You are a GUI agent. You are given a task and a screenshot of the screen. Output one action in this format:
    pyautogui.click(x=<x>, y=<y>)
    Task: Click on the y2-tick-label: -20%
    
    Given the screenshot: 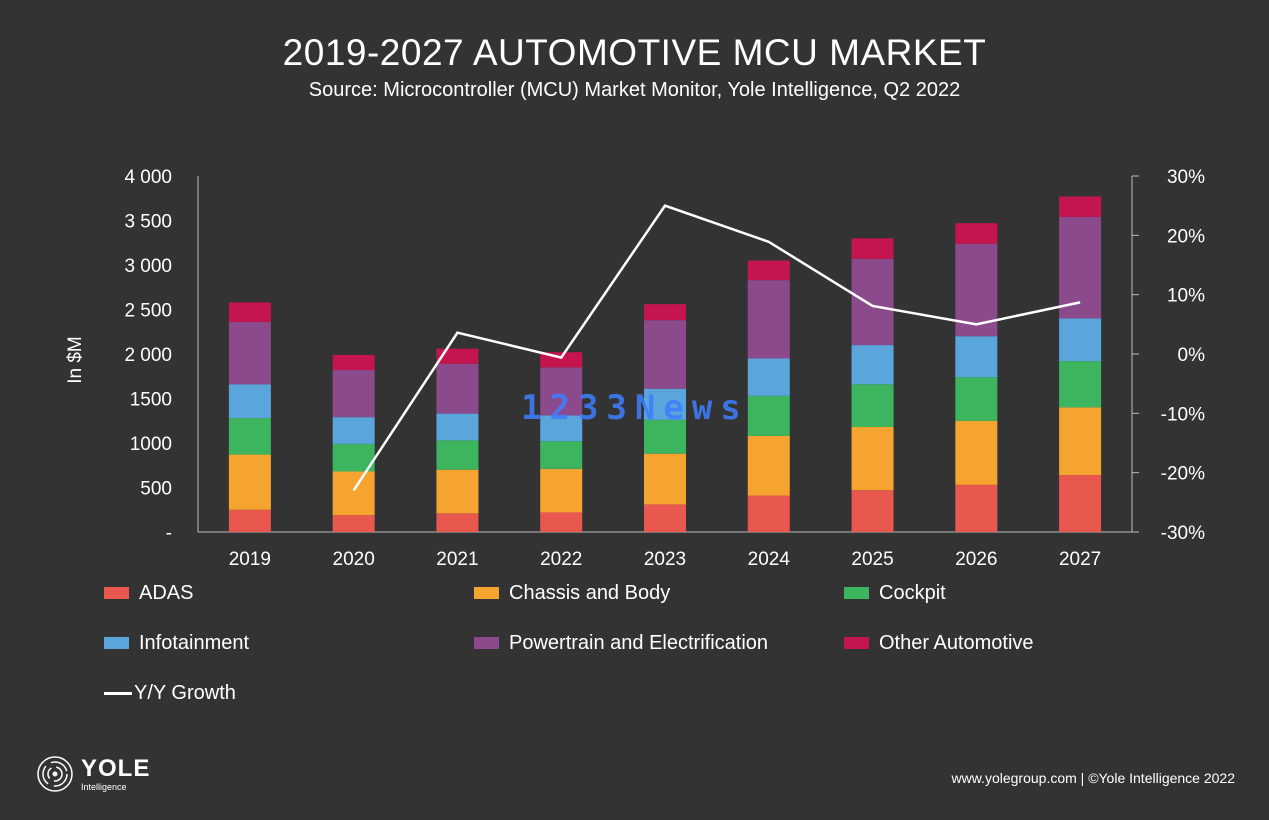 What is the action you would take?
    pyautogui.click(x=1183, y=474)
    